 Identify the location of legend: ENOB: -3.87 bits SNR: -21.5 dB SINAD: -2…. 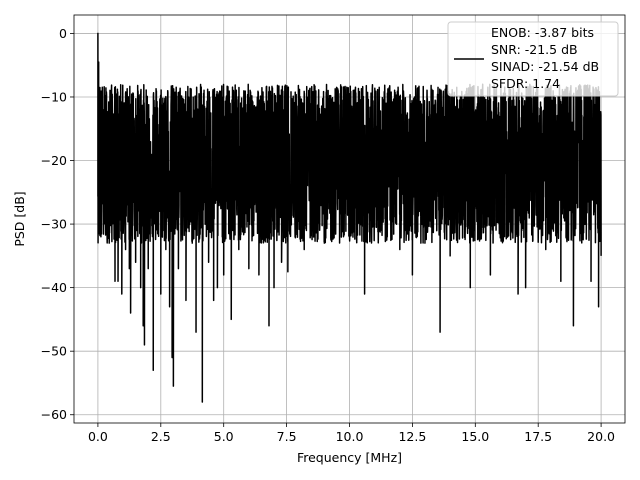
(533, 59).